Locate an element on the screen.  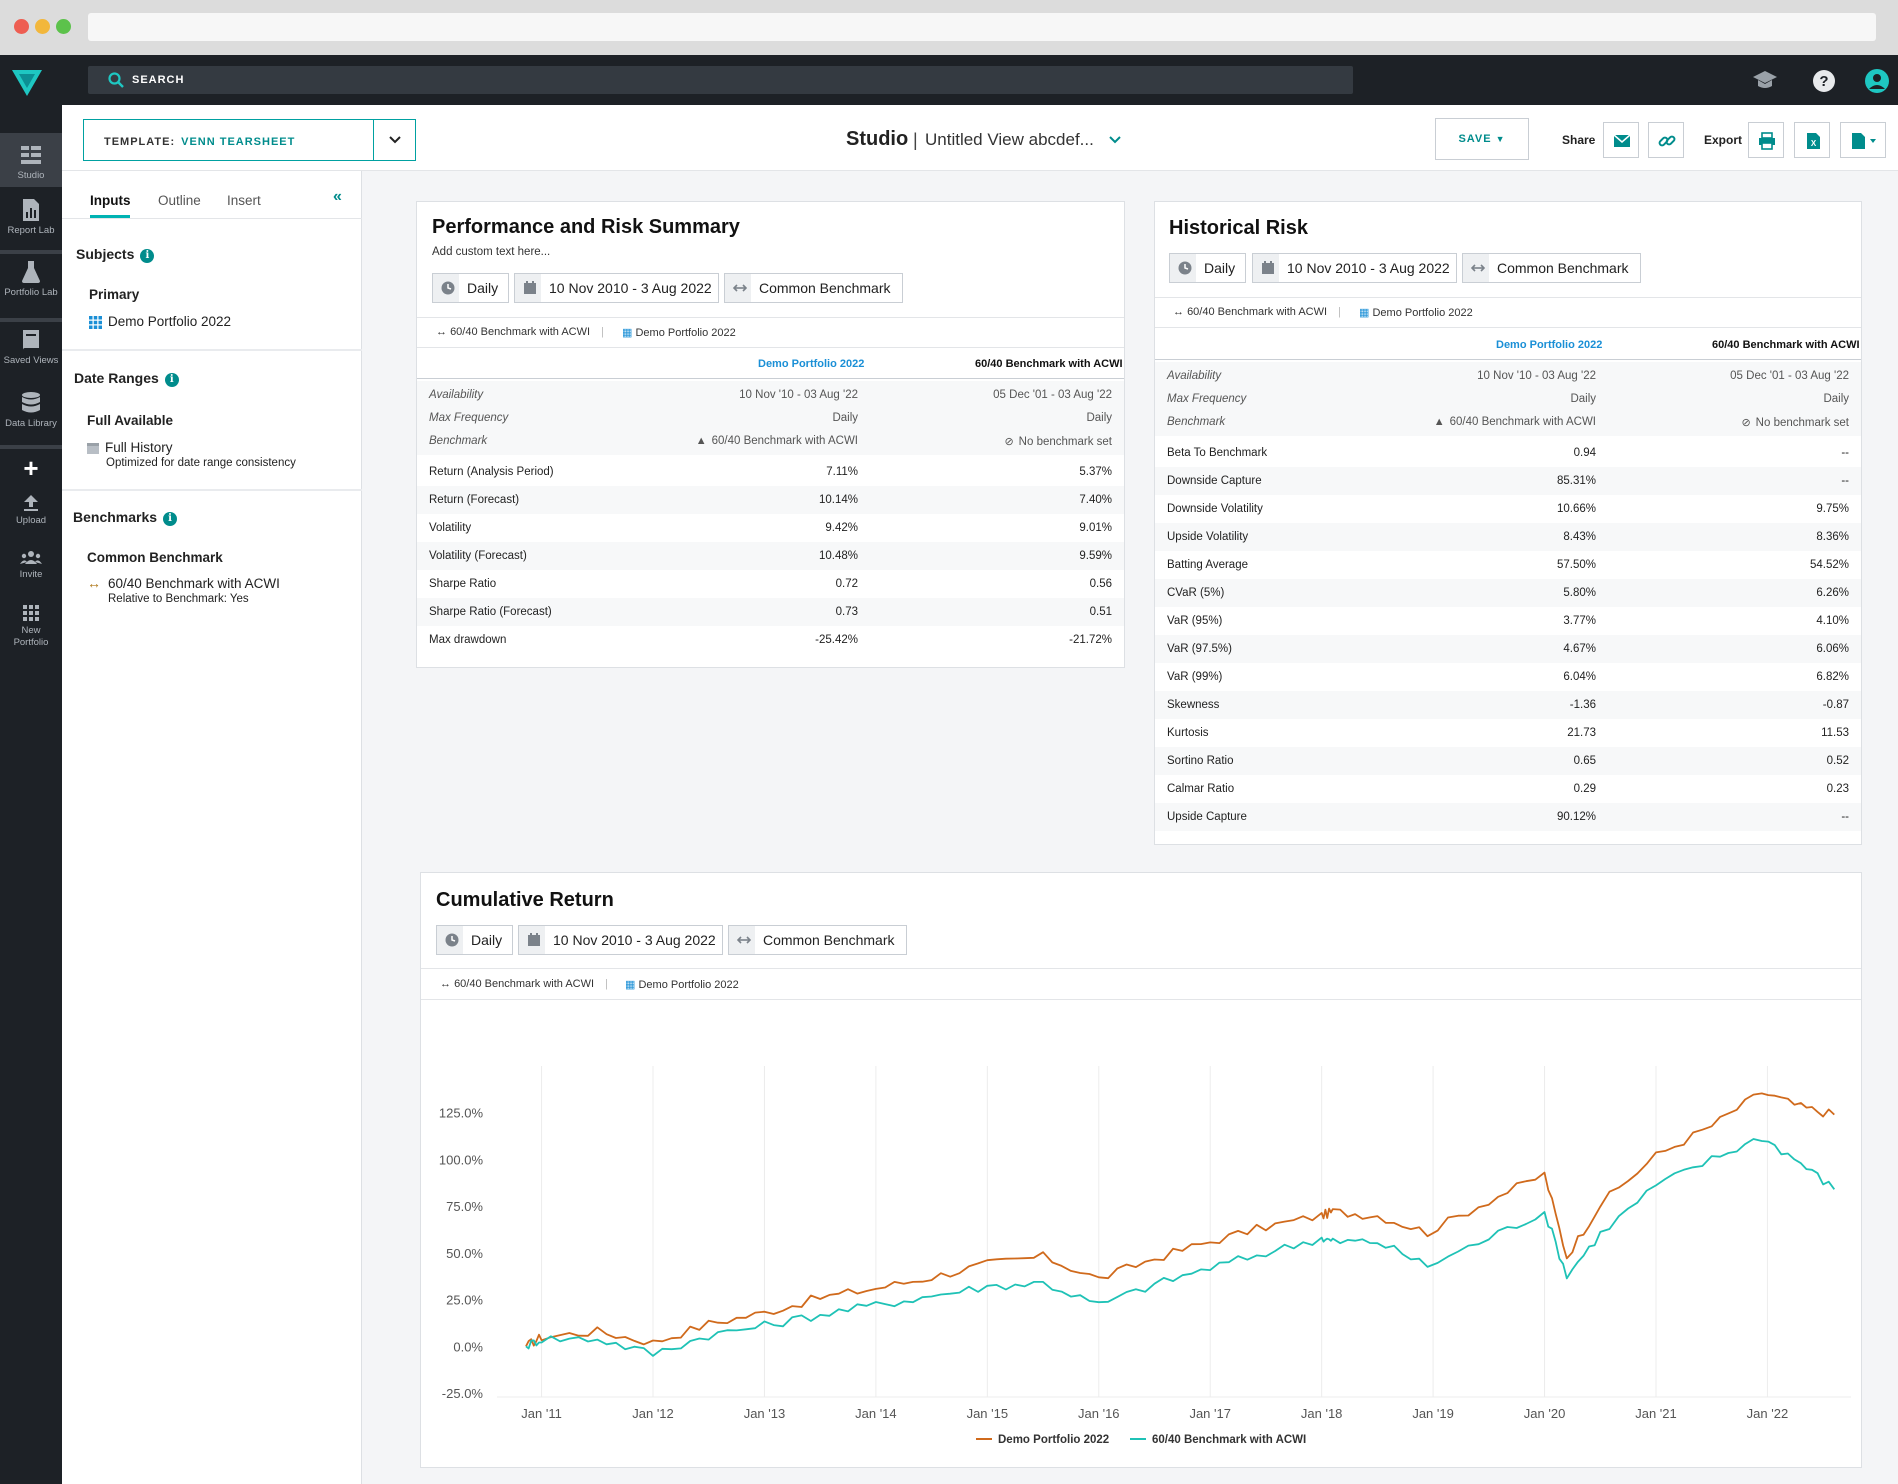
active-tab-indicator is located at coordinates (110, 216).